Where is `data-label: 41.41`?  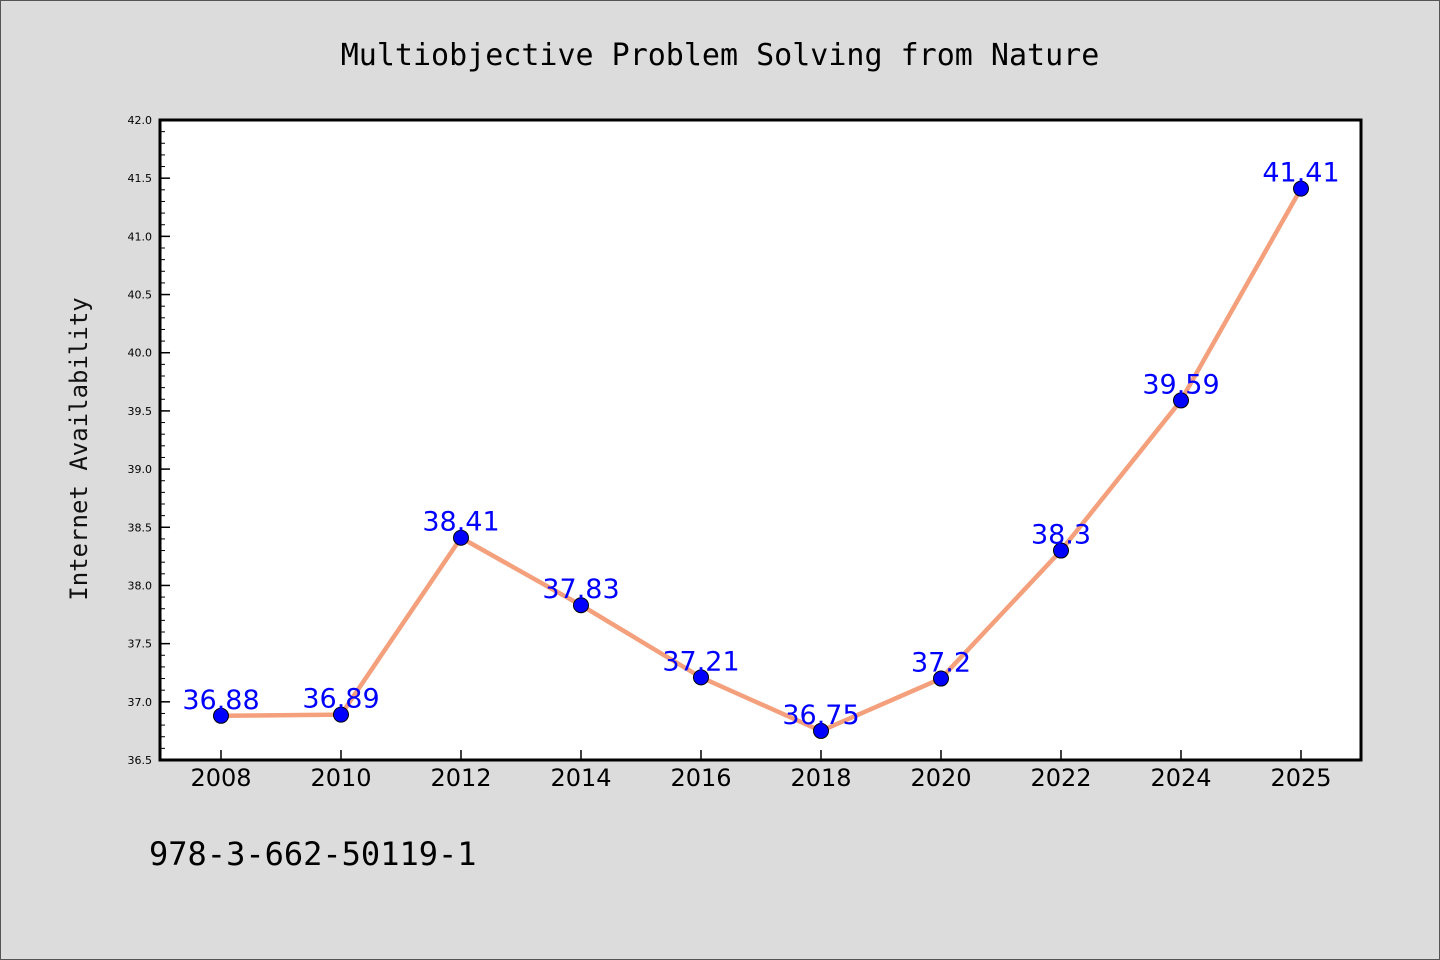
data-label: 41.41 is located at coordinates (1300, 173).